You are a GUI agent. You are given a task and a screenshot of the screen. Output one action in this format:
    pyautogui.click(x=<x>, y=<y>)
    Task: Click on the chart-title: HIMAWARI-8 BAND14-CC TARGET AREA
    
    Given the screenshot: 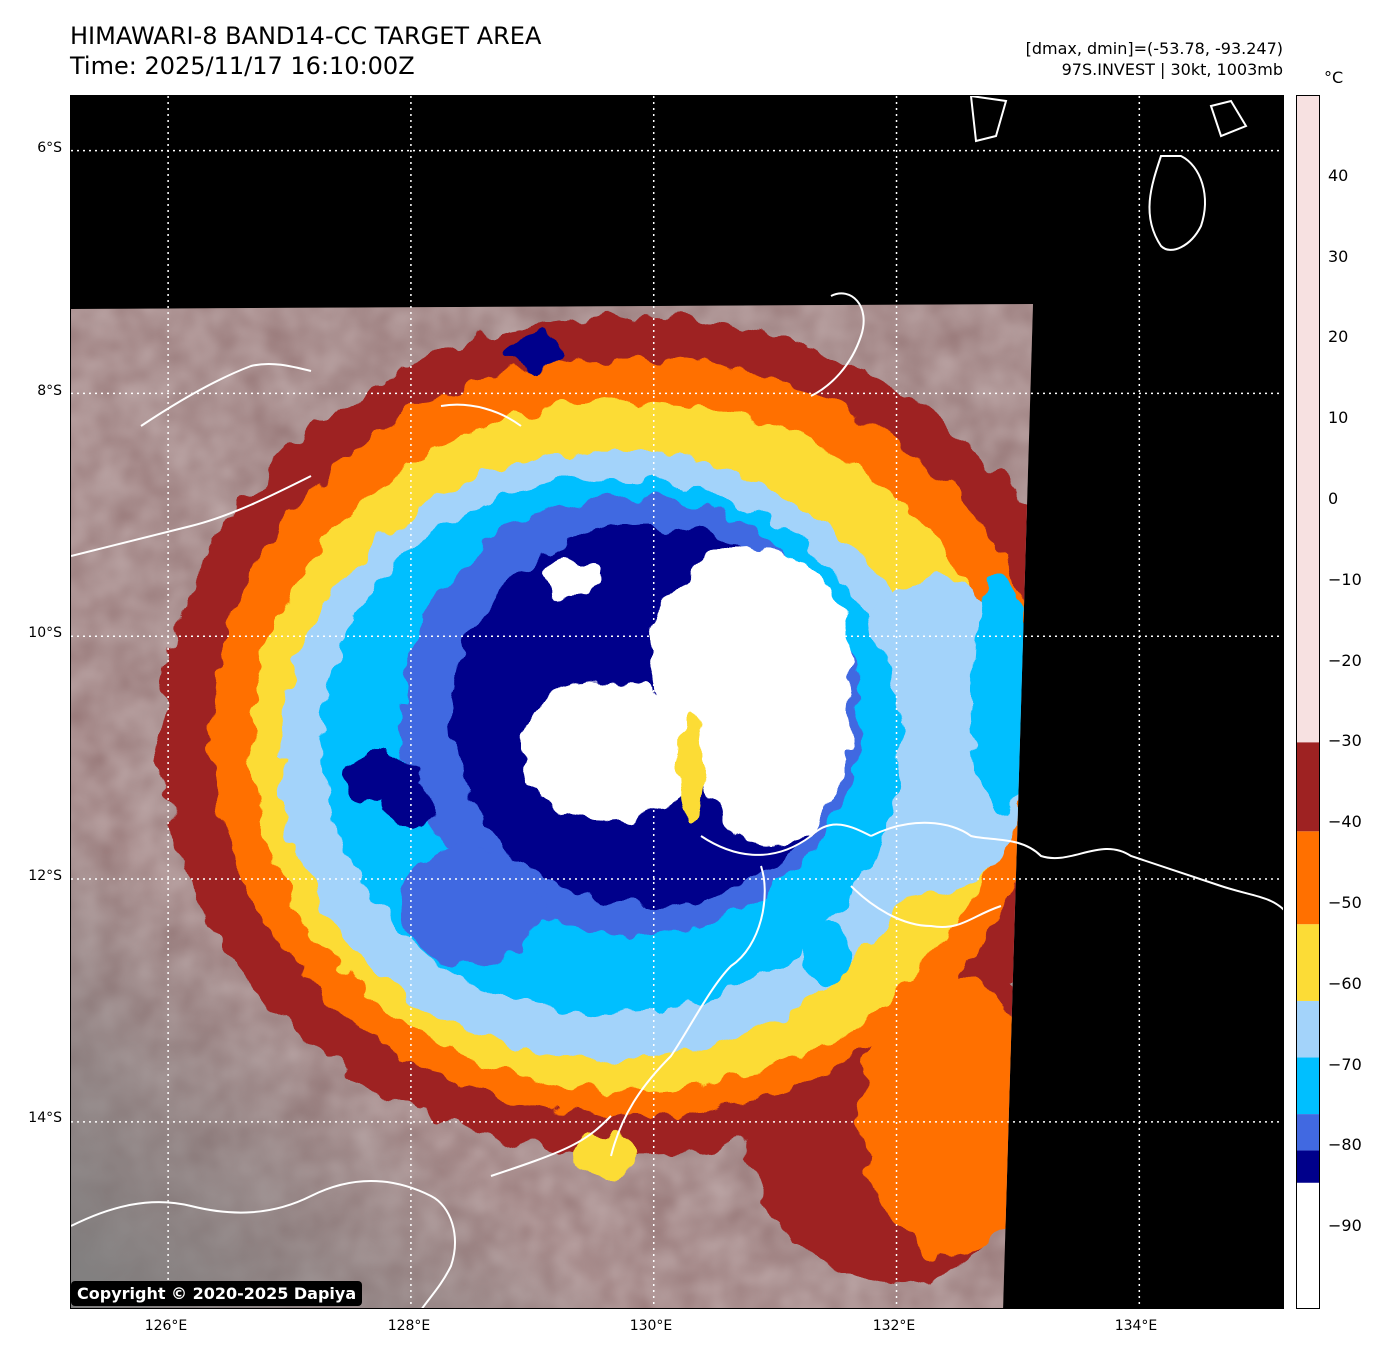 What is the action you would take?
    pyautogui.click(x=306, y=36)
    